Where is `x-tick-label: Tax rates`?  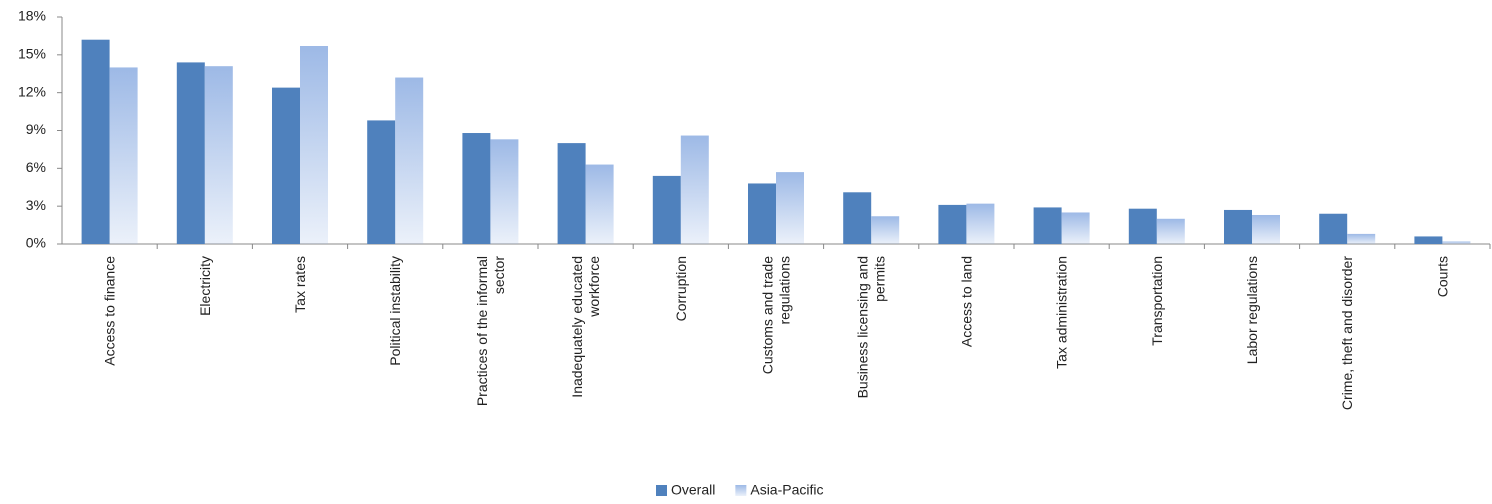
x-tick-label: Tax rates is located at coordinates (300, 284).